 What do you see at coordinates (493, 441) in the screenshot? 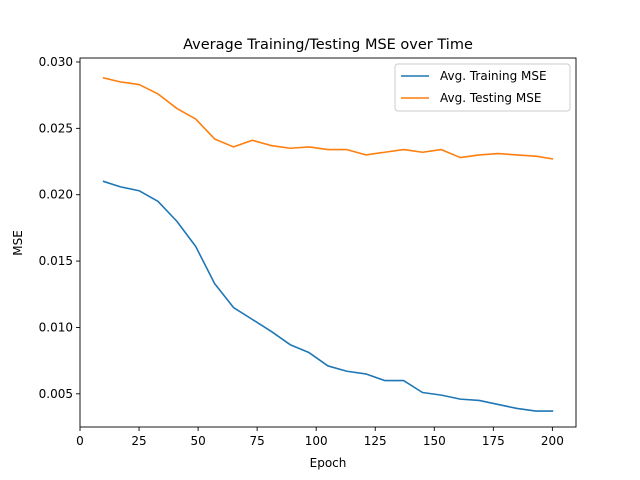
I see `x-tick-label: 175` at bounding box center [493, 441].